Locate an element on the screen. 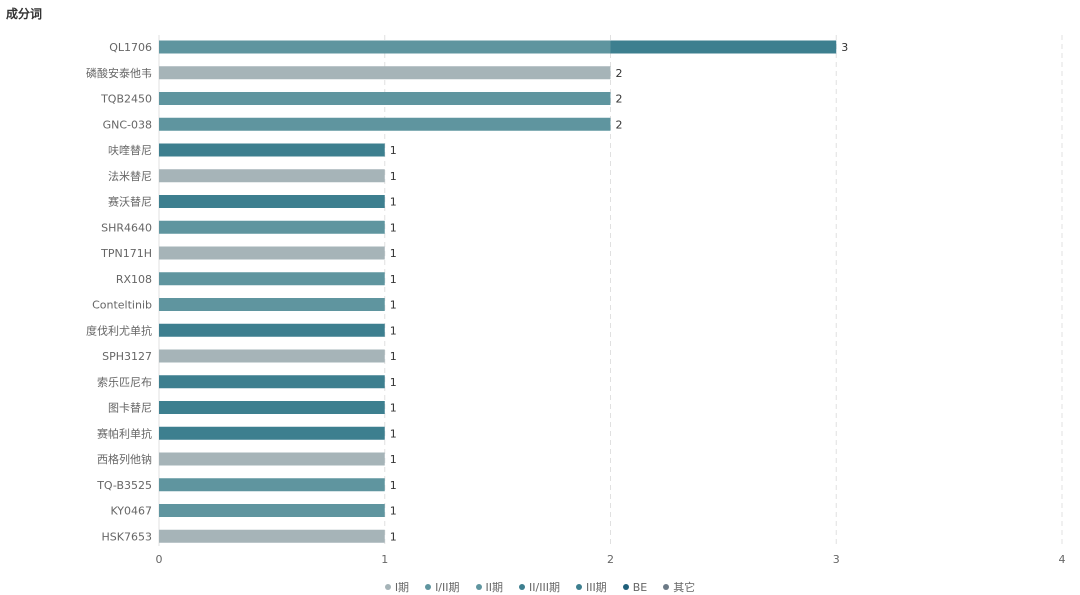 Image resolution: width=1080 pixels, height=595 pixels. category-label: SHR4640 is located at coordinates (126, 227).